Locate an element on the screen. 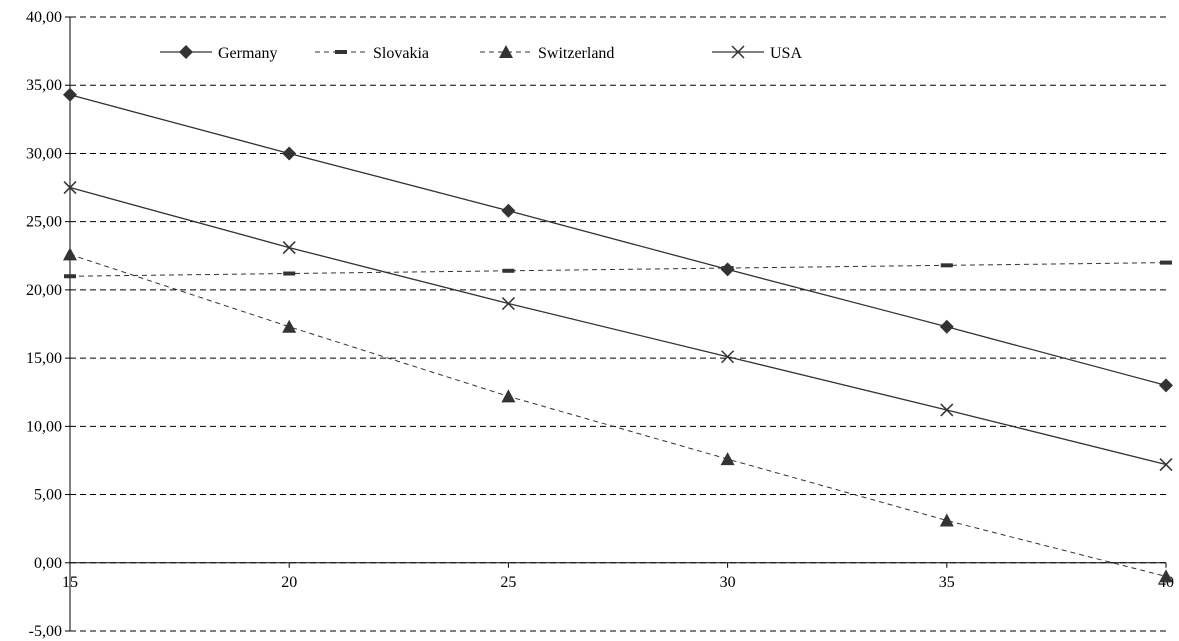 The image size is (1179, 641). x-tick-label: 25 is located at coordinates (508, 582).